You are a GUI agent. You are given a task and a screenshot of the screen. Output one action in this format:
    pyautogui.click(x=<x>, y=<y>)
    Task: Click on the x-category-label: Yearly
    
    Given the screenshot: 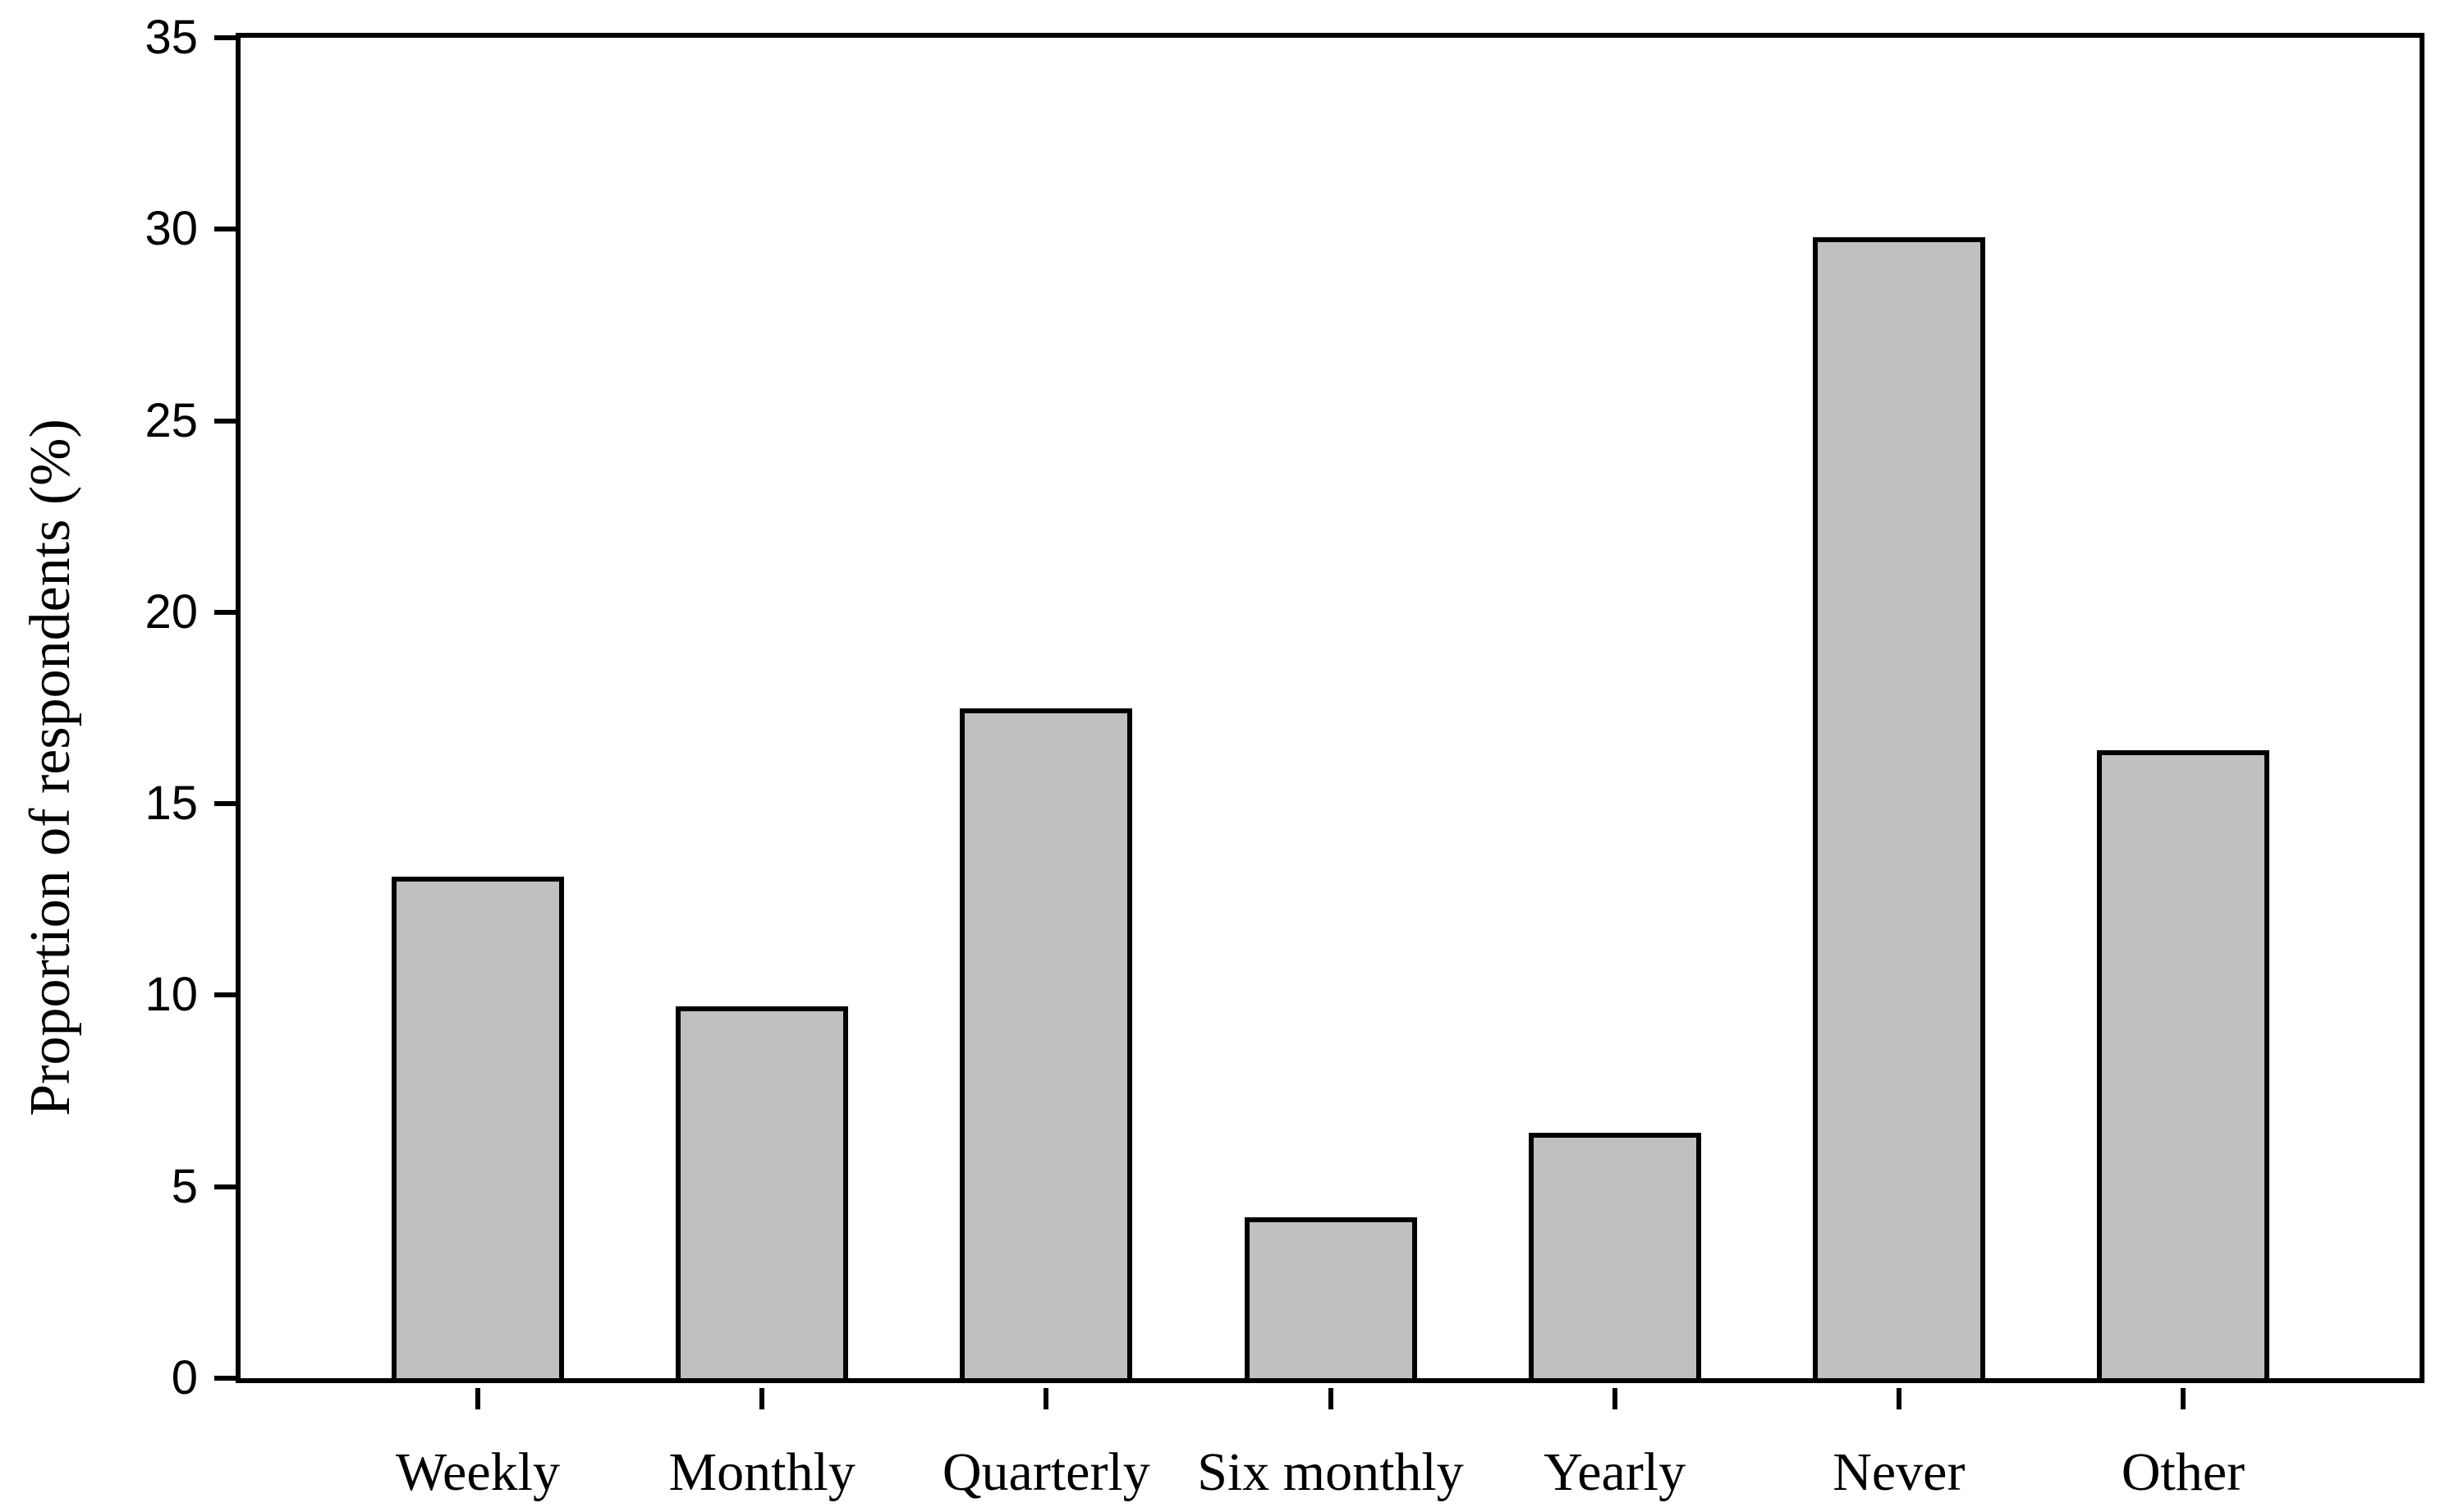 What is the action you would take?
    pyautogui.click(x=1615, y=1472)
    